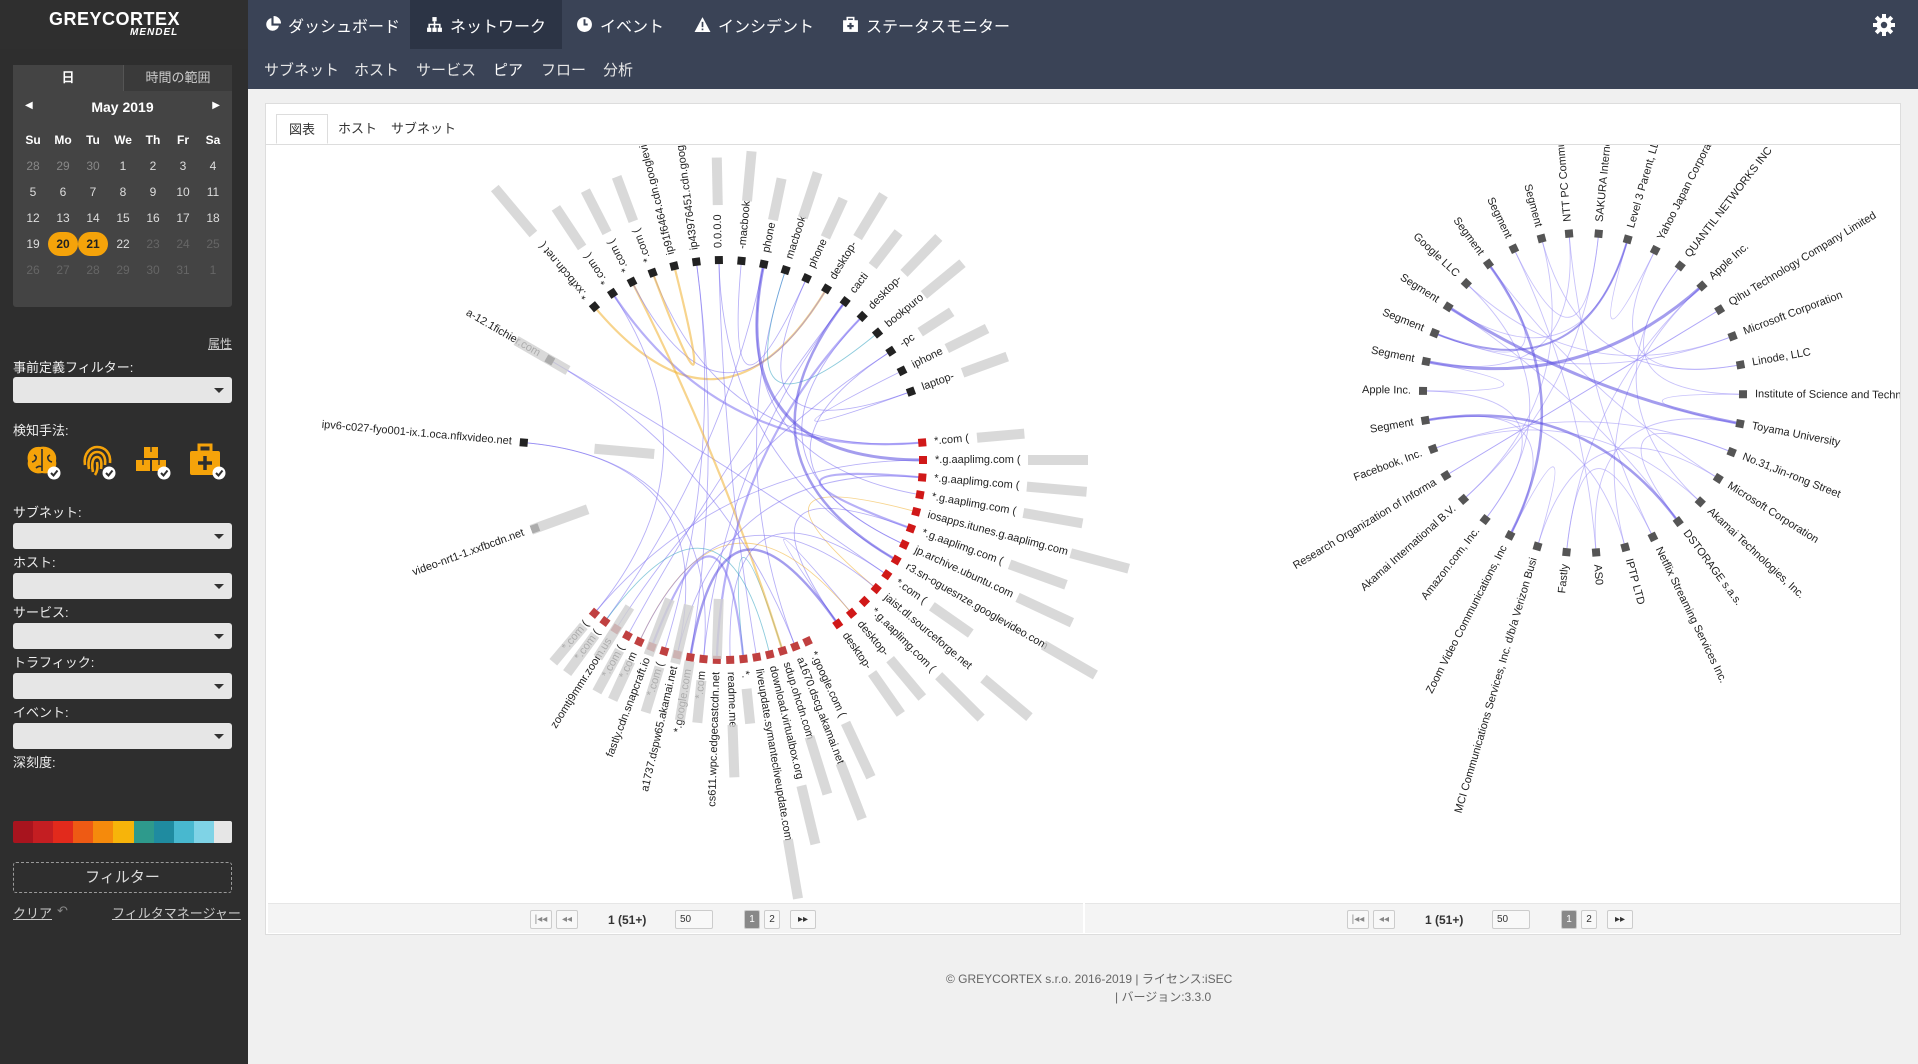  What do you see at coordinates (122, 536) in the screenshot?
I see `subnet-select` at bounding box center [122, 536].